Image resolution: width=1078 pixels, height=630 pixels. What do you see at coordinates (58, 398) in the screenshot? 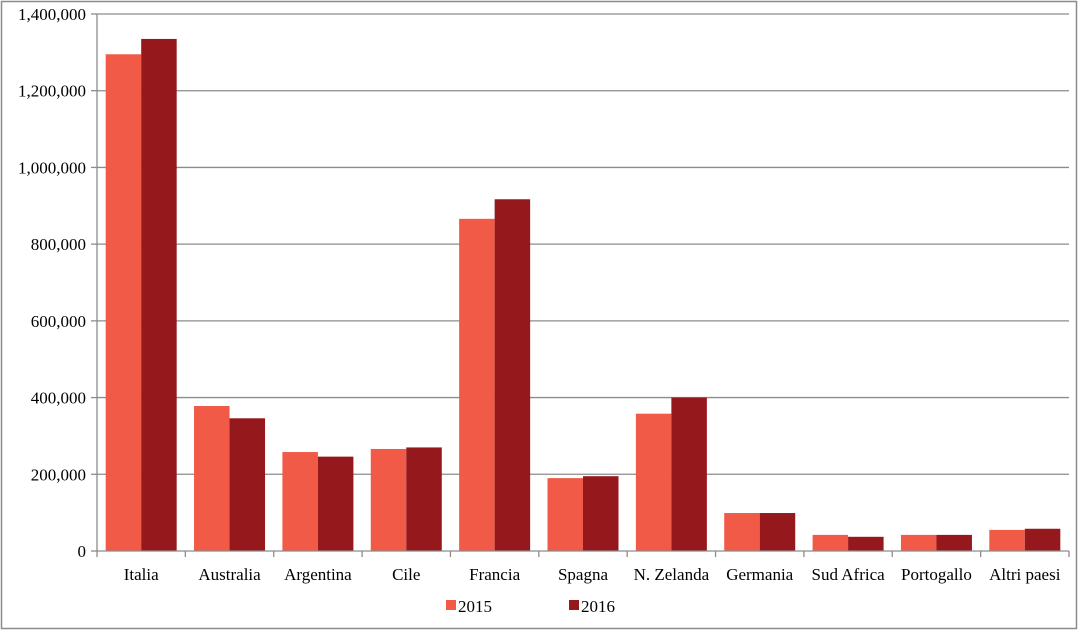
I see `y-tick-label: 400,000` at bounding box center [58, 398].